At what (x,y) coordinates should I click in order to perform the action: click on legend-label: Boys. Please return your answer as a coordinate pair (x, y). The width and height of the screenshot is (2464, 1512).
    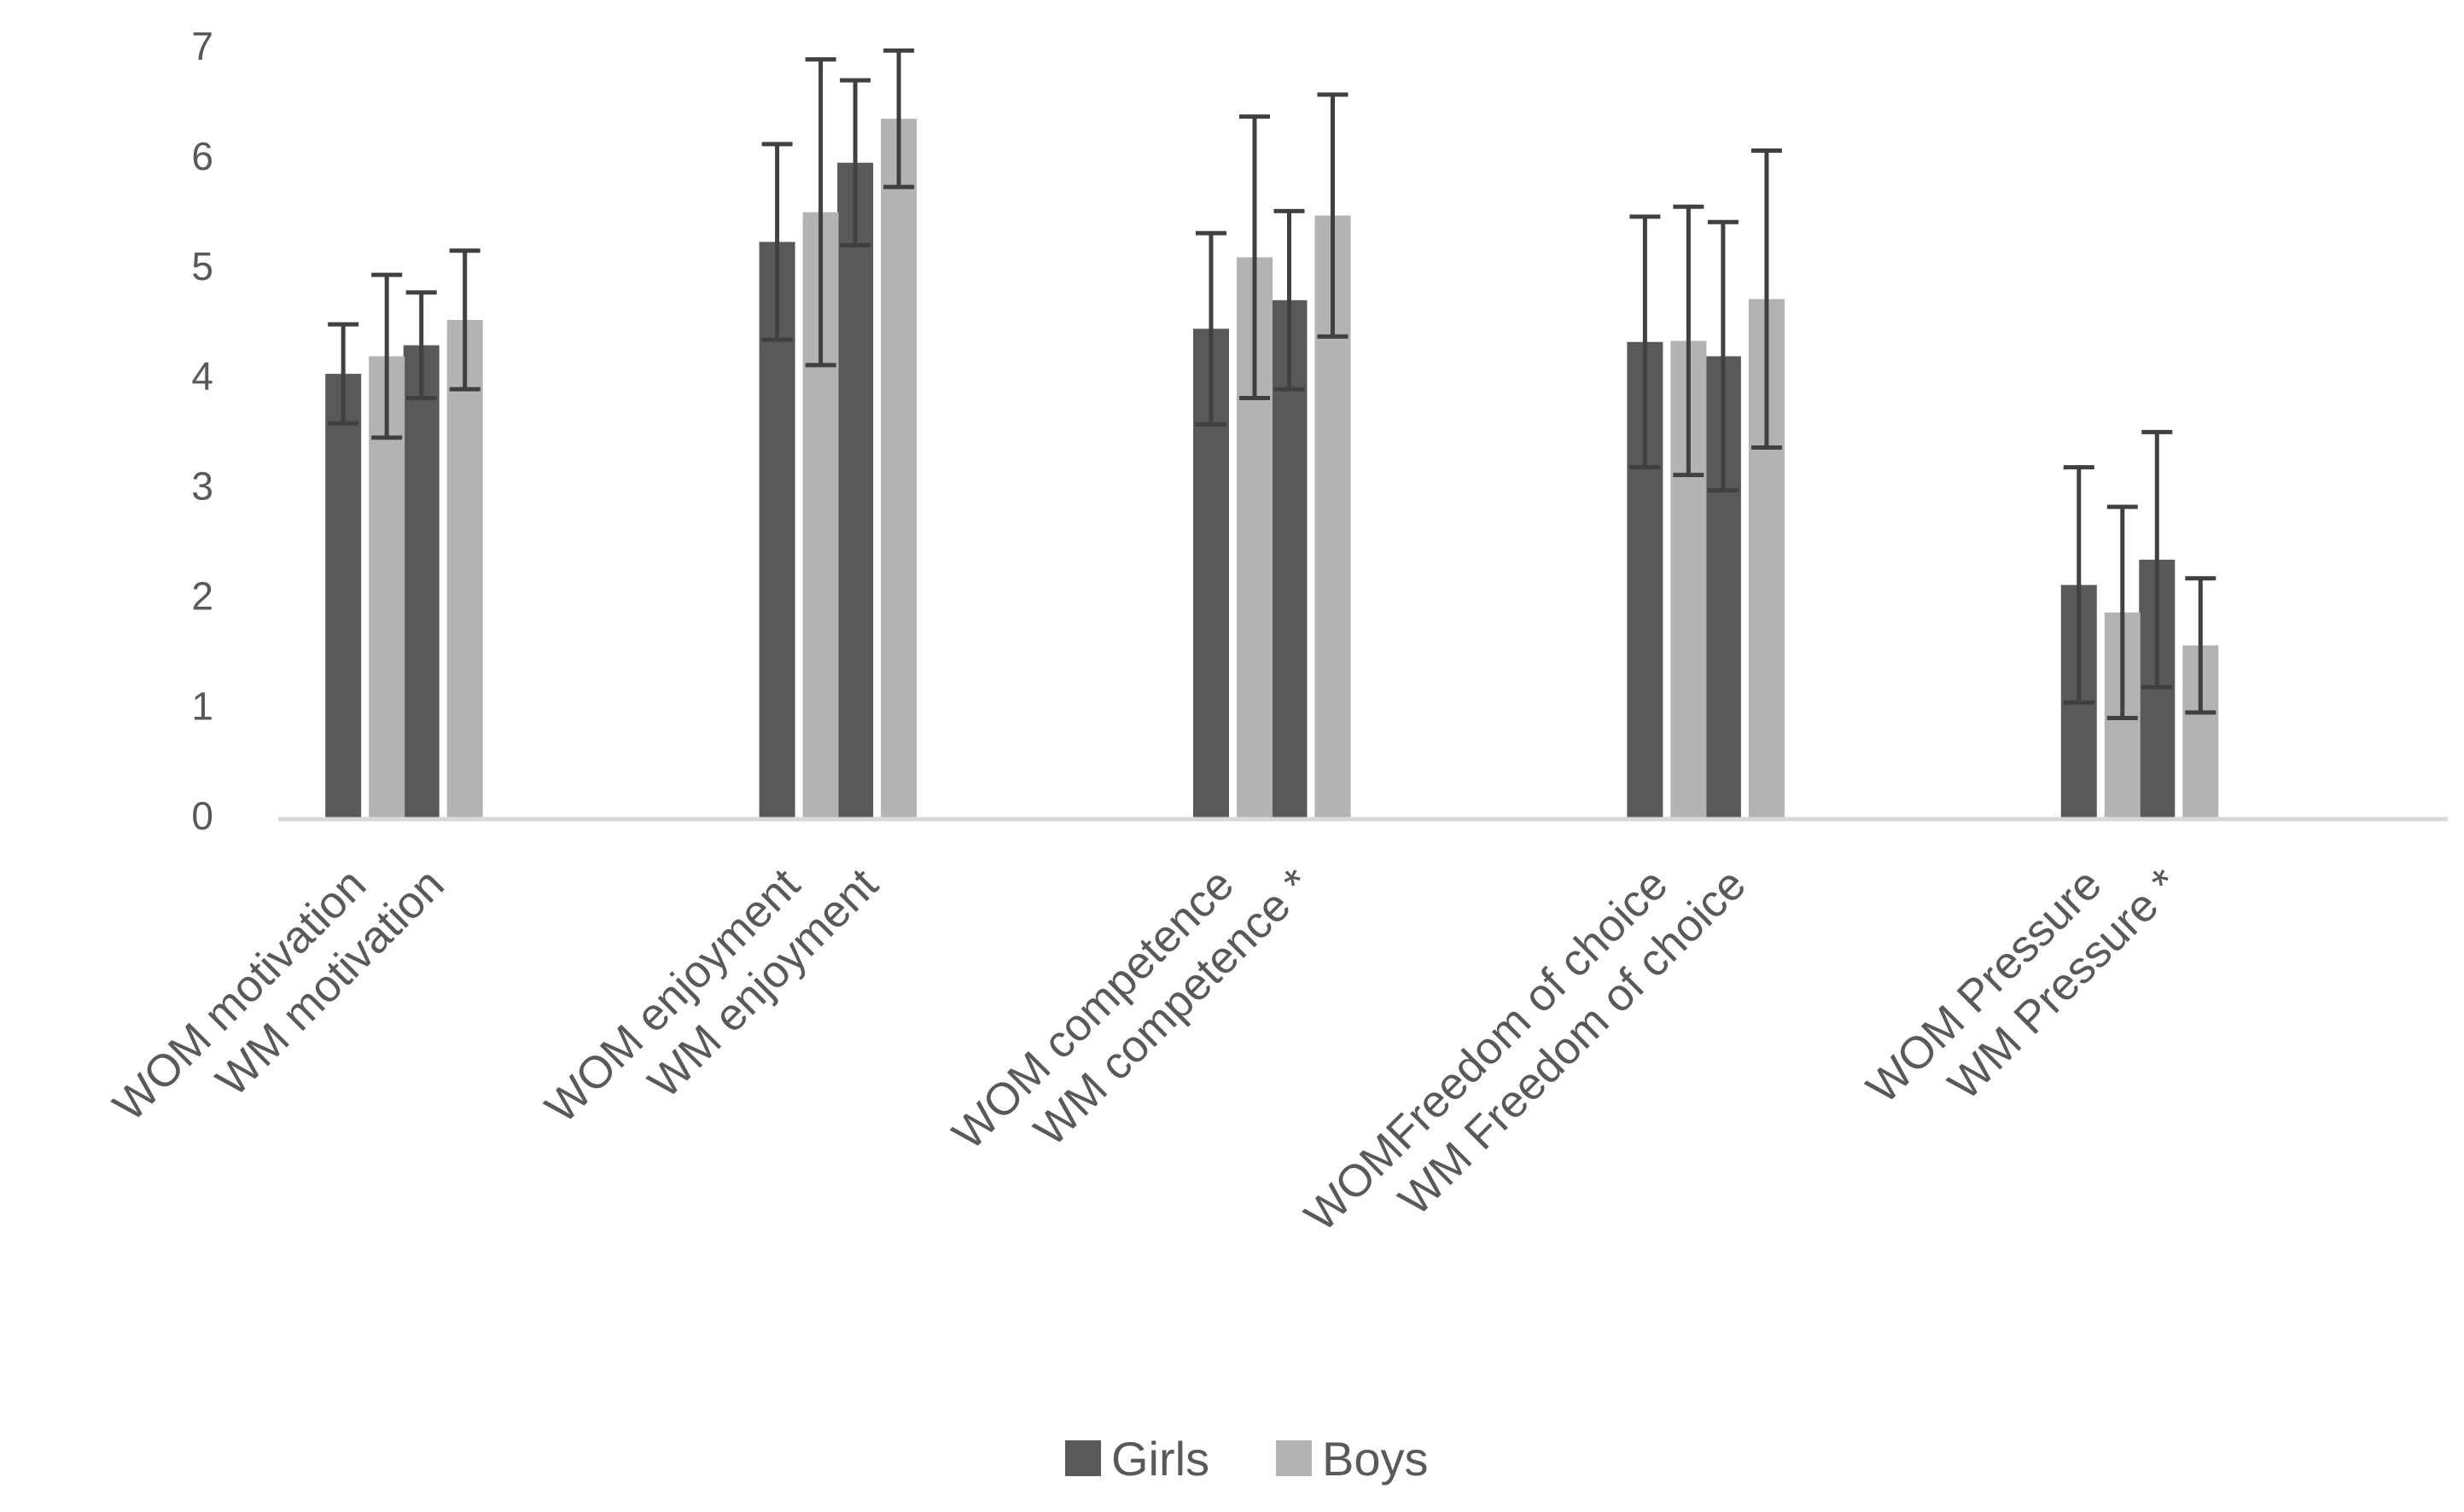
    Looking at the image, I should click on (1375, 1459).